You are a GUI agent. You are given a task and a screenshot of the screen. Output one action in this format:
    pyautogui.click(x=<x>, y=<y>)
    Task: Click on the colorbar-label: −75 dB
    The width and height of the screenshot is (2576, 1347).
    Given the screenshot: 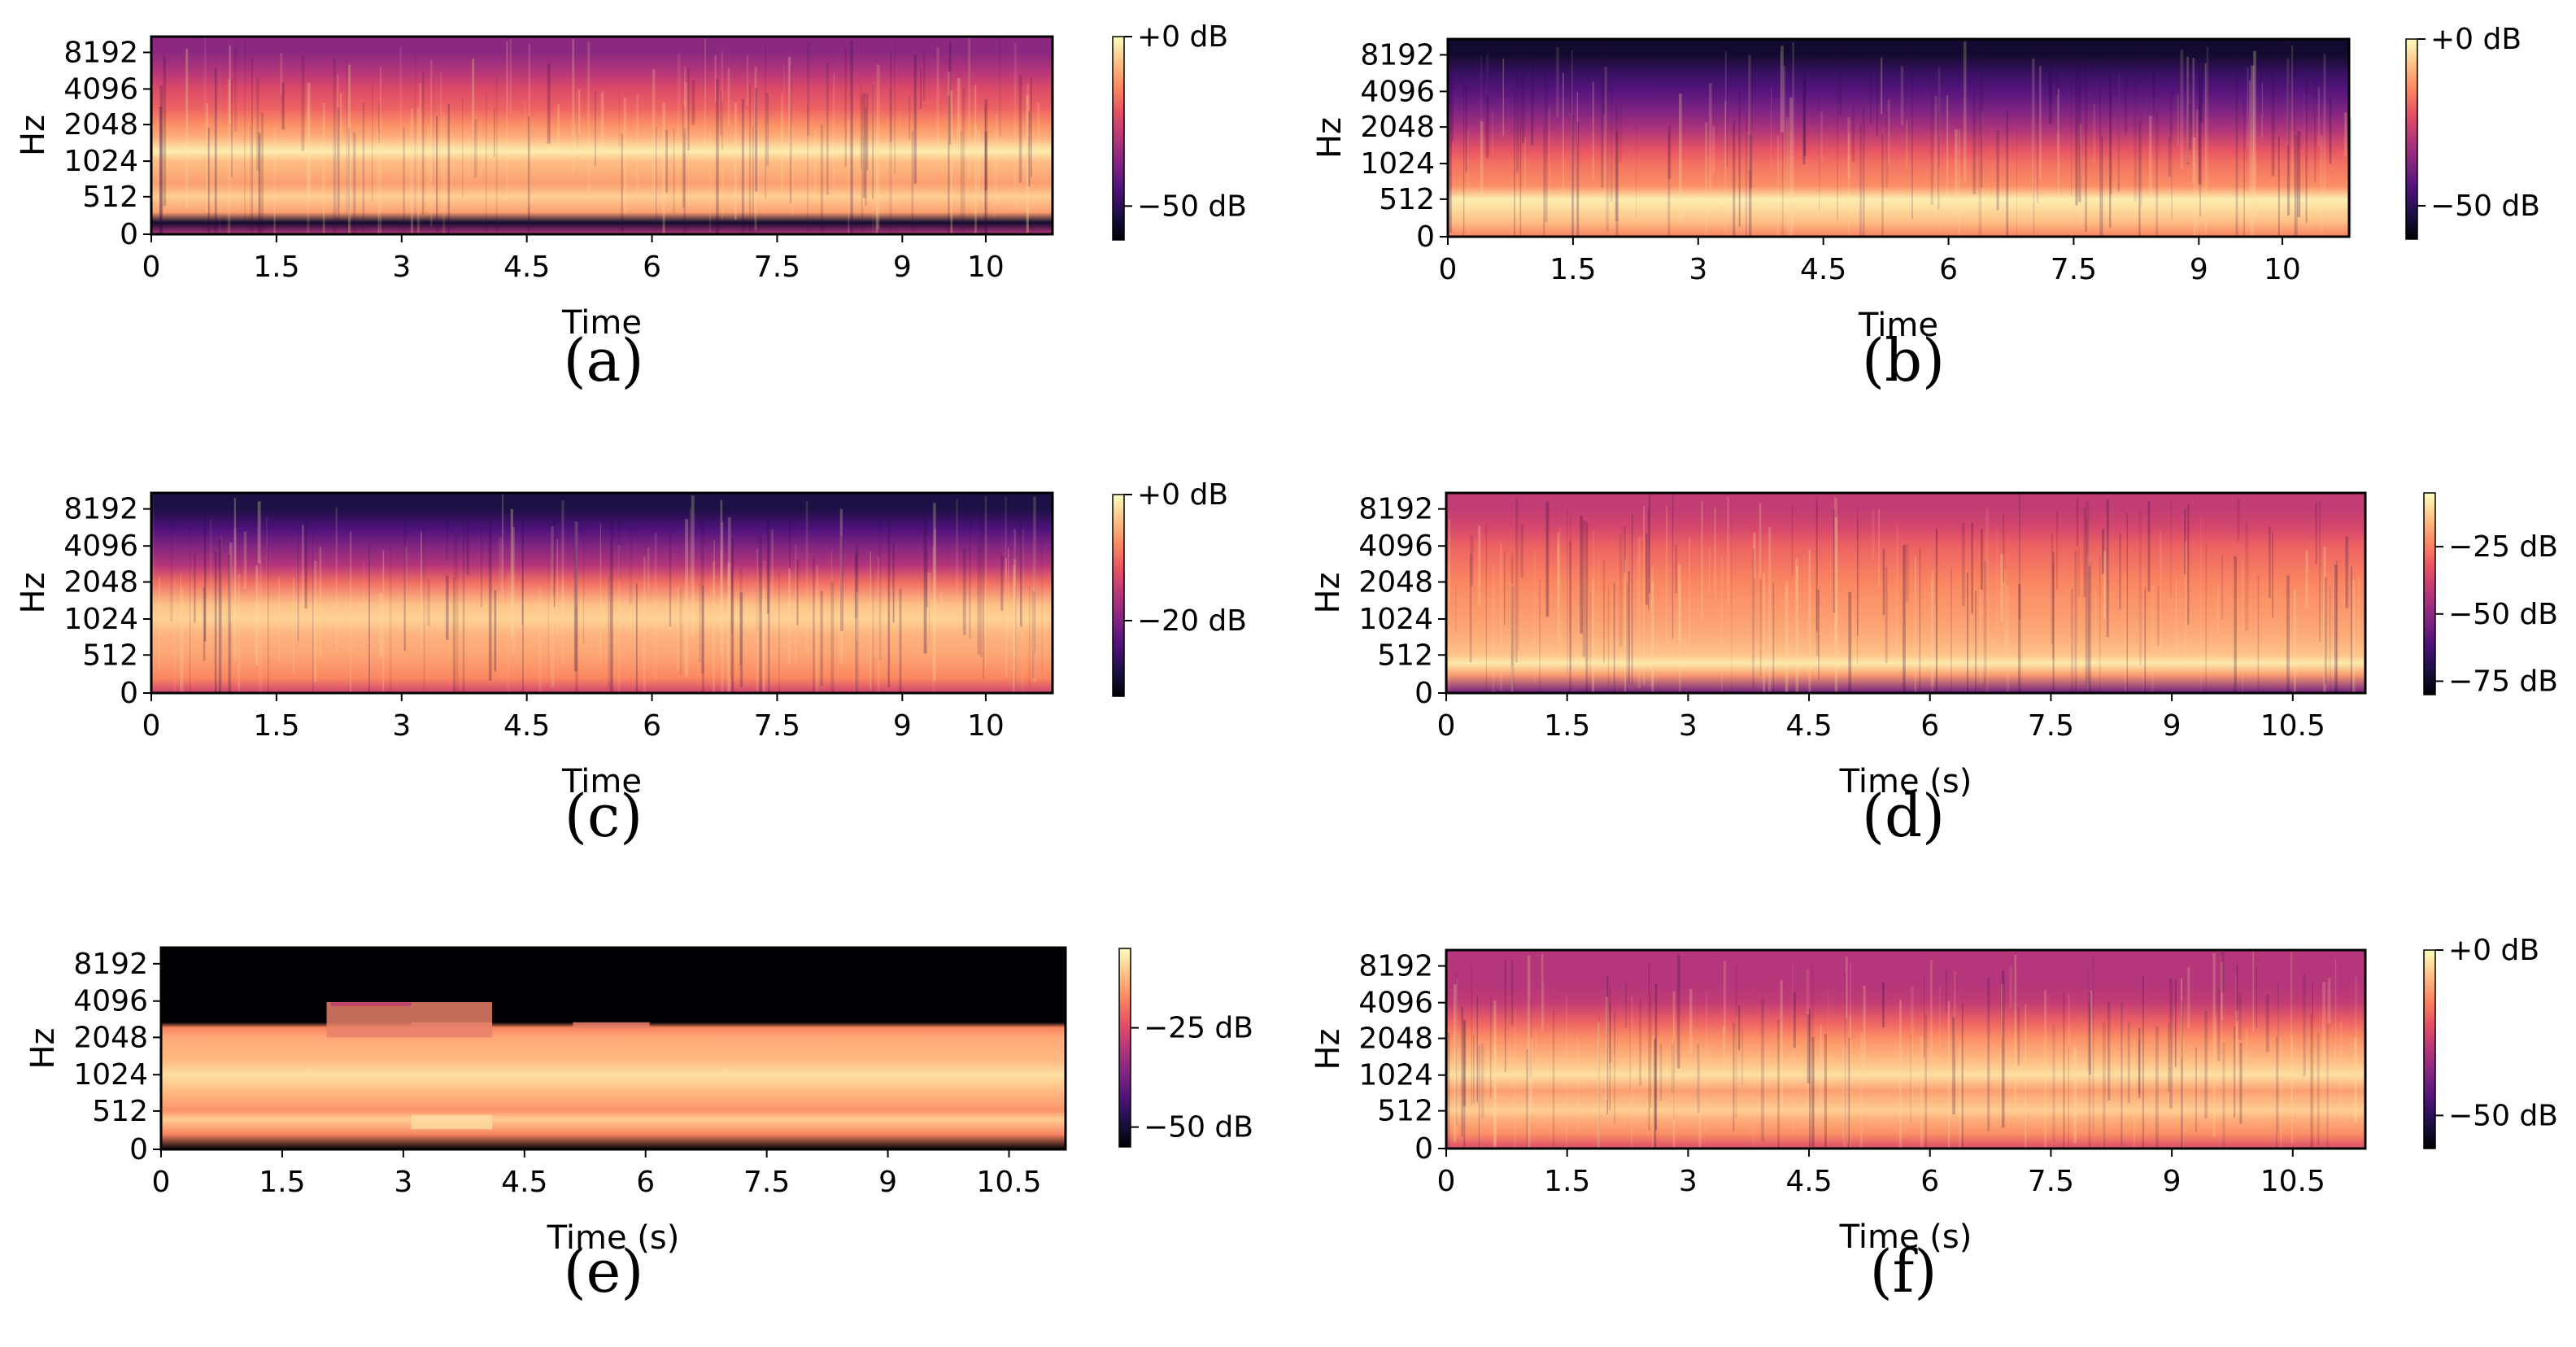 What is the action you would take?
    pyautogui.click(x=2503, y=681)
    